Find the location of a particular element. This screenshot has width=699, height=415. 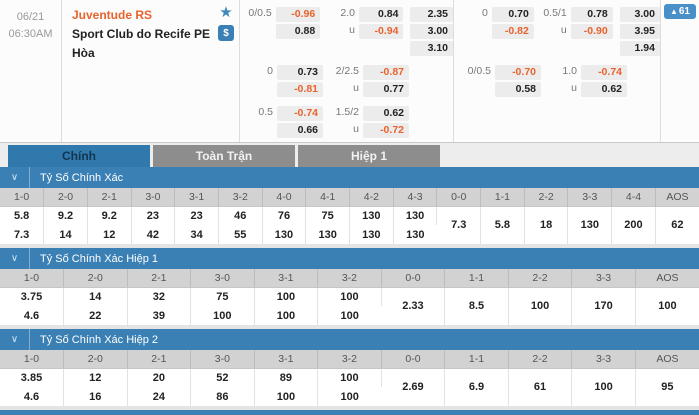

home-team-name: Juventude RS is located at coordinates (112, 15).